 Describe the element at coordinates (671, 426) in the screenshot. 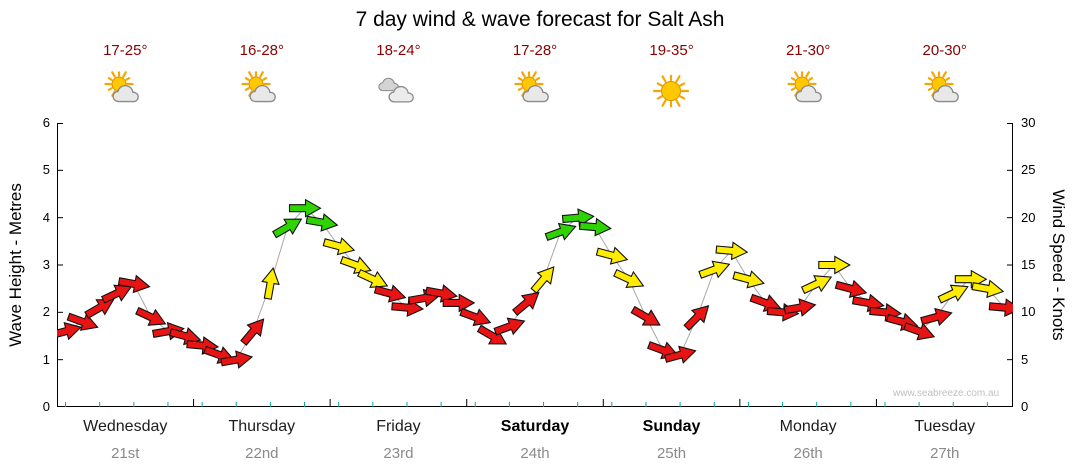

I see `day-name: Sunday` at that location.